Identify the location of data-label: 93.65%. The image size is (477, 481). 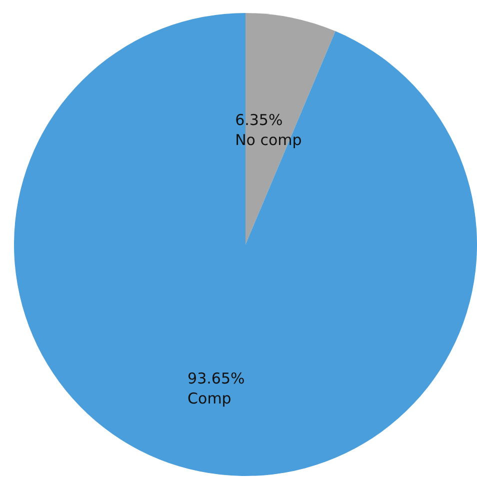
(216, 379).